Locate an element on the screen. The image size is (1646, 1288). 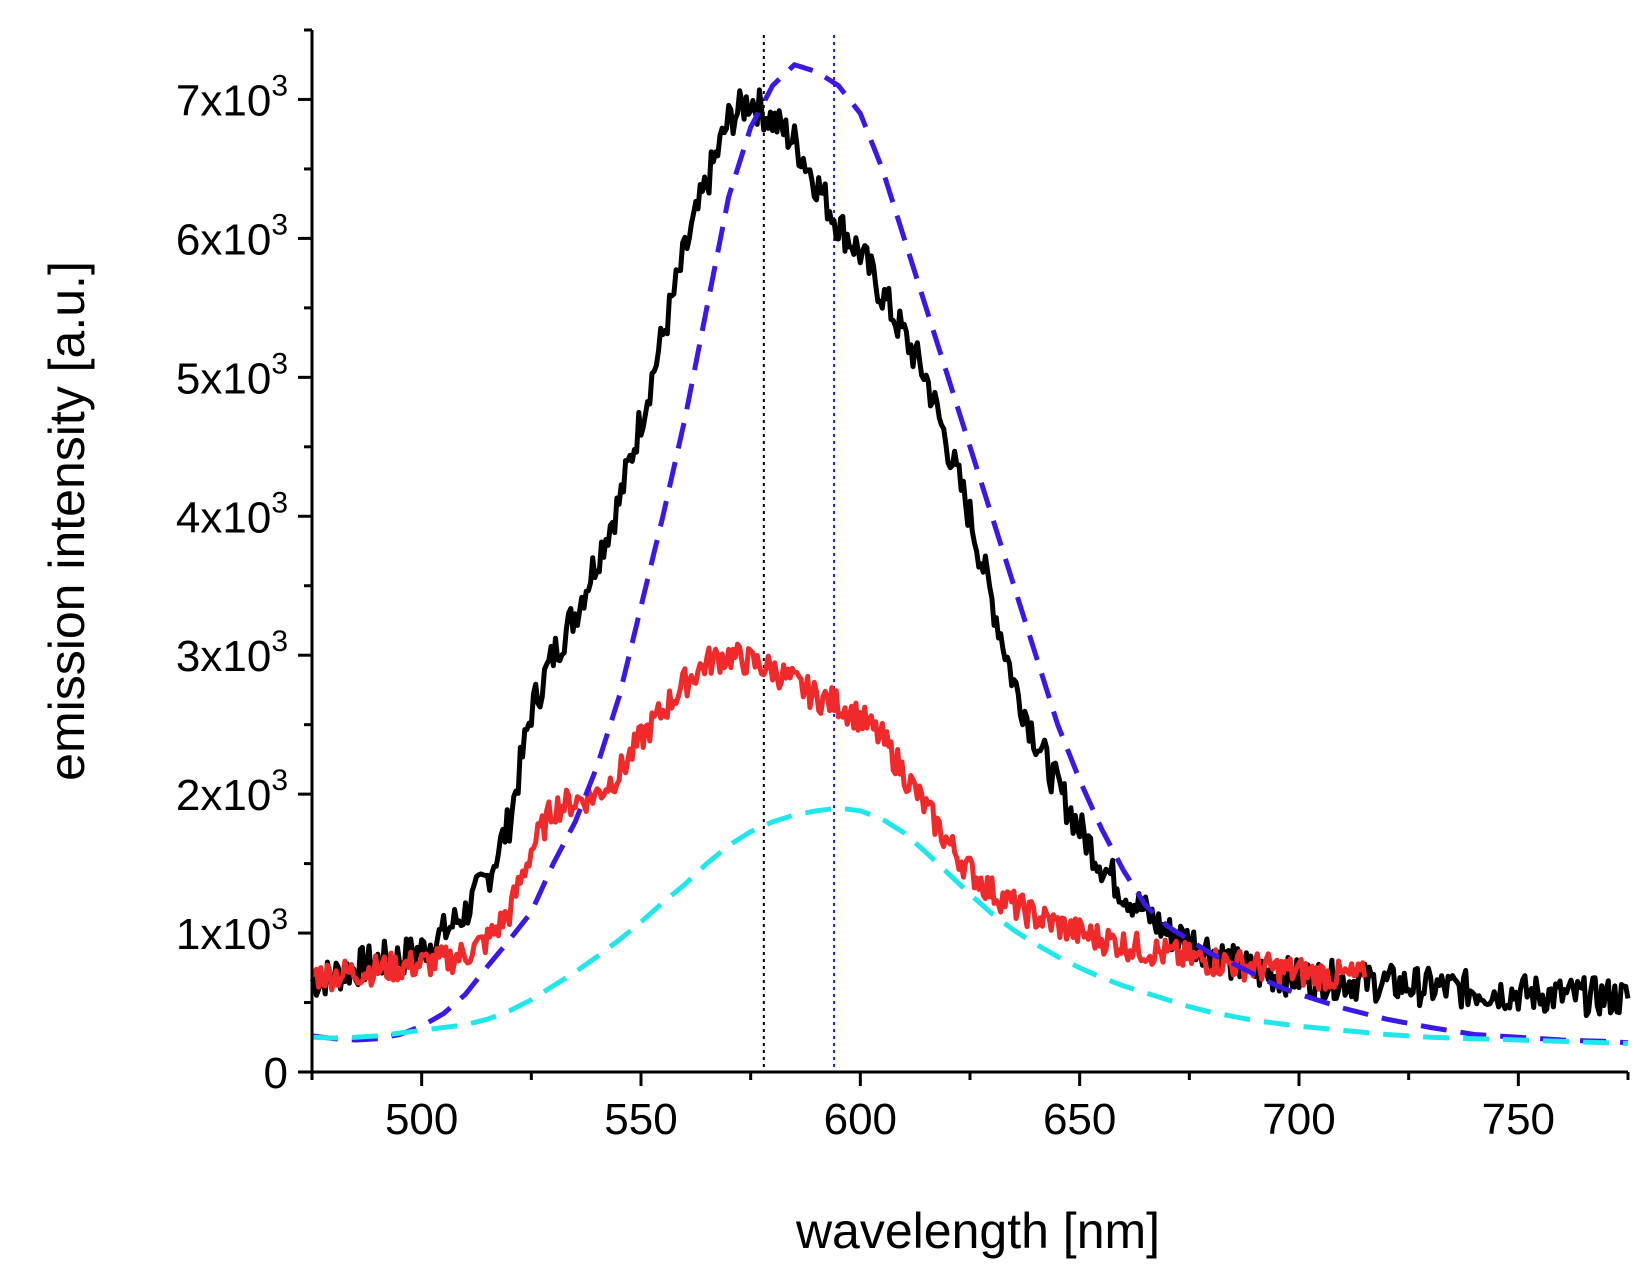
x-tick-label: 700 is located at coordinates (1298, 1119).